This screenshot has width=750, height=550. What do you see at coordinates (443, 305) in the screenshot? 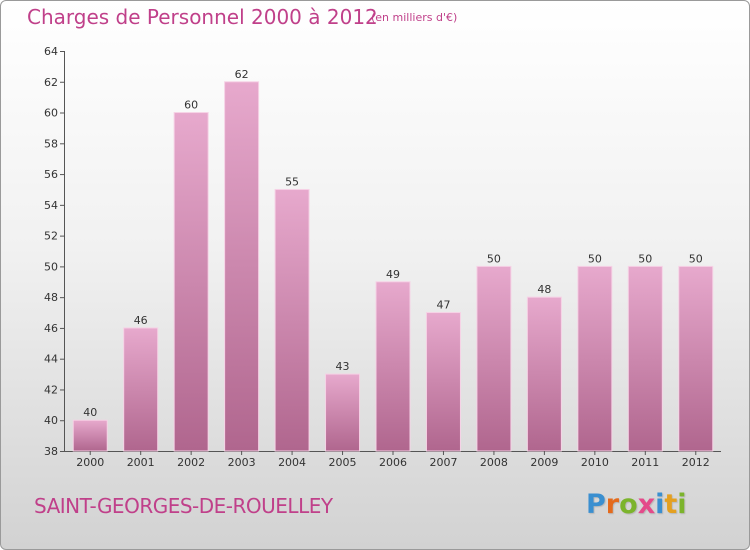
I see `data-label-2007: 47` at bounding box center [443, 305].